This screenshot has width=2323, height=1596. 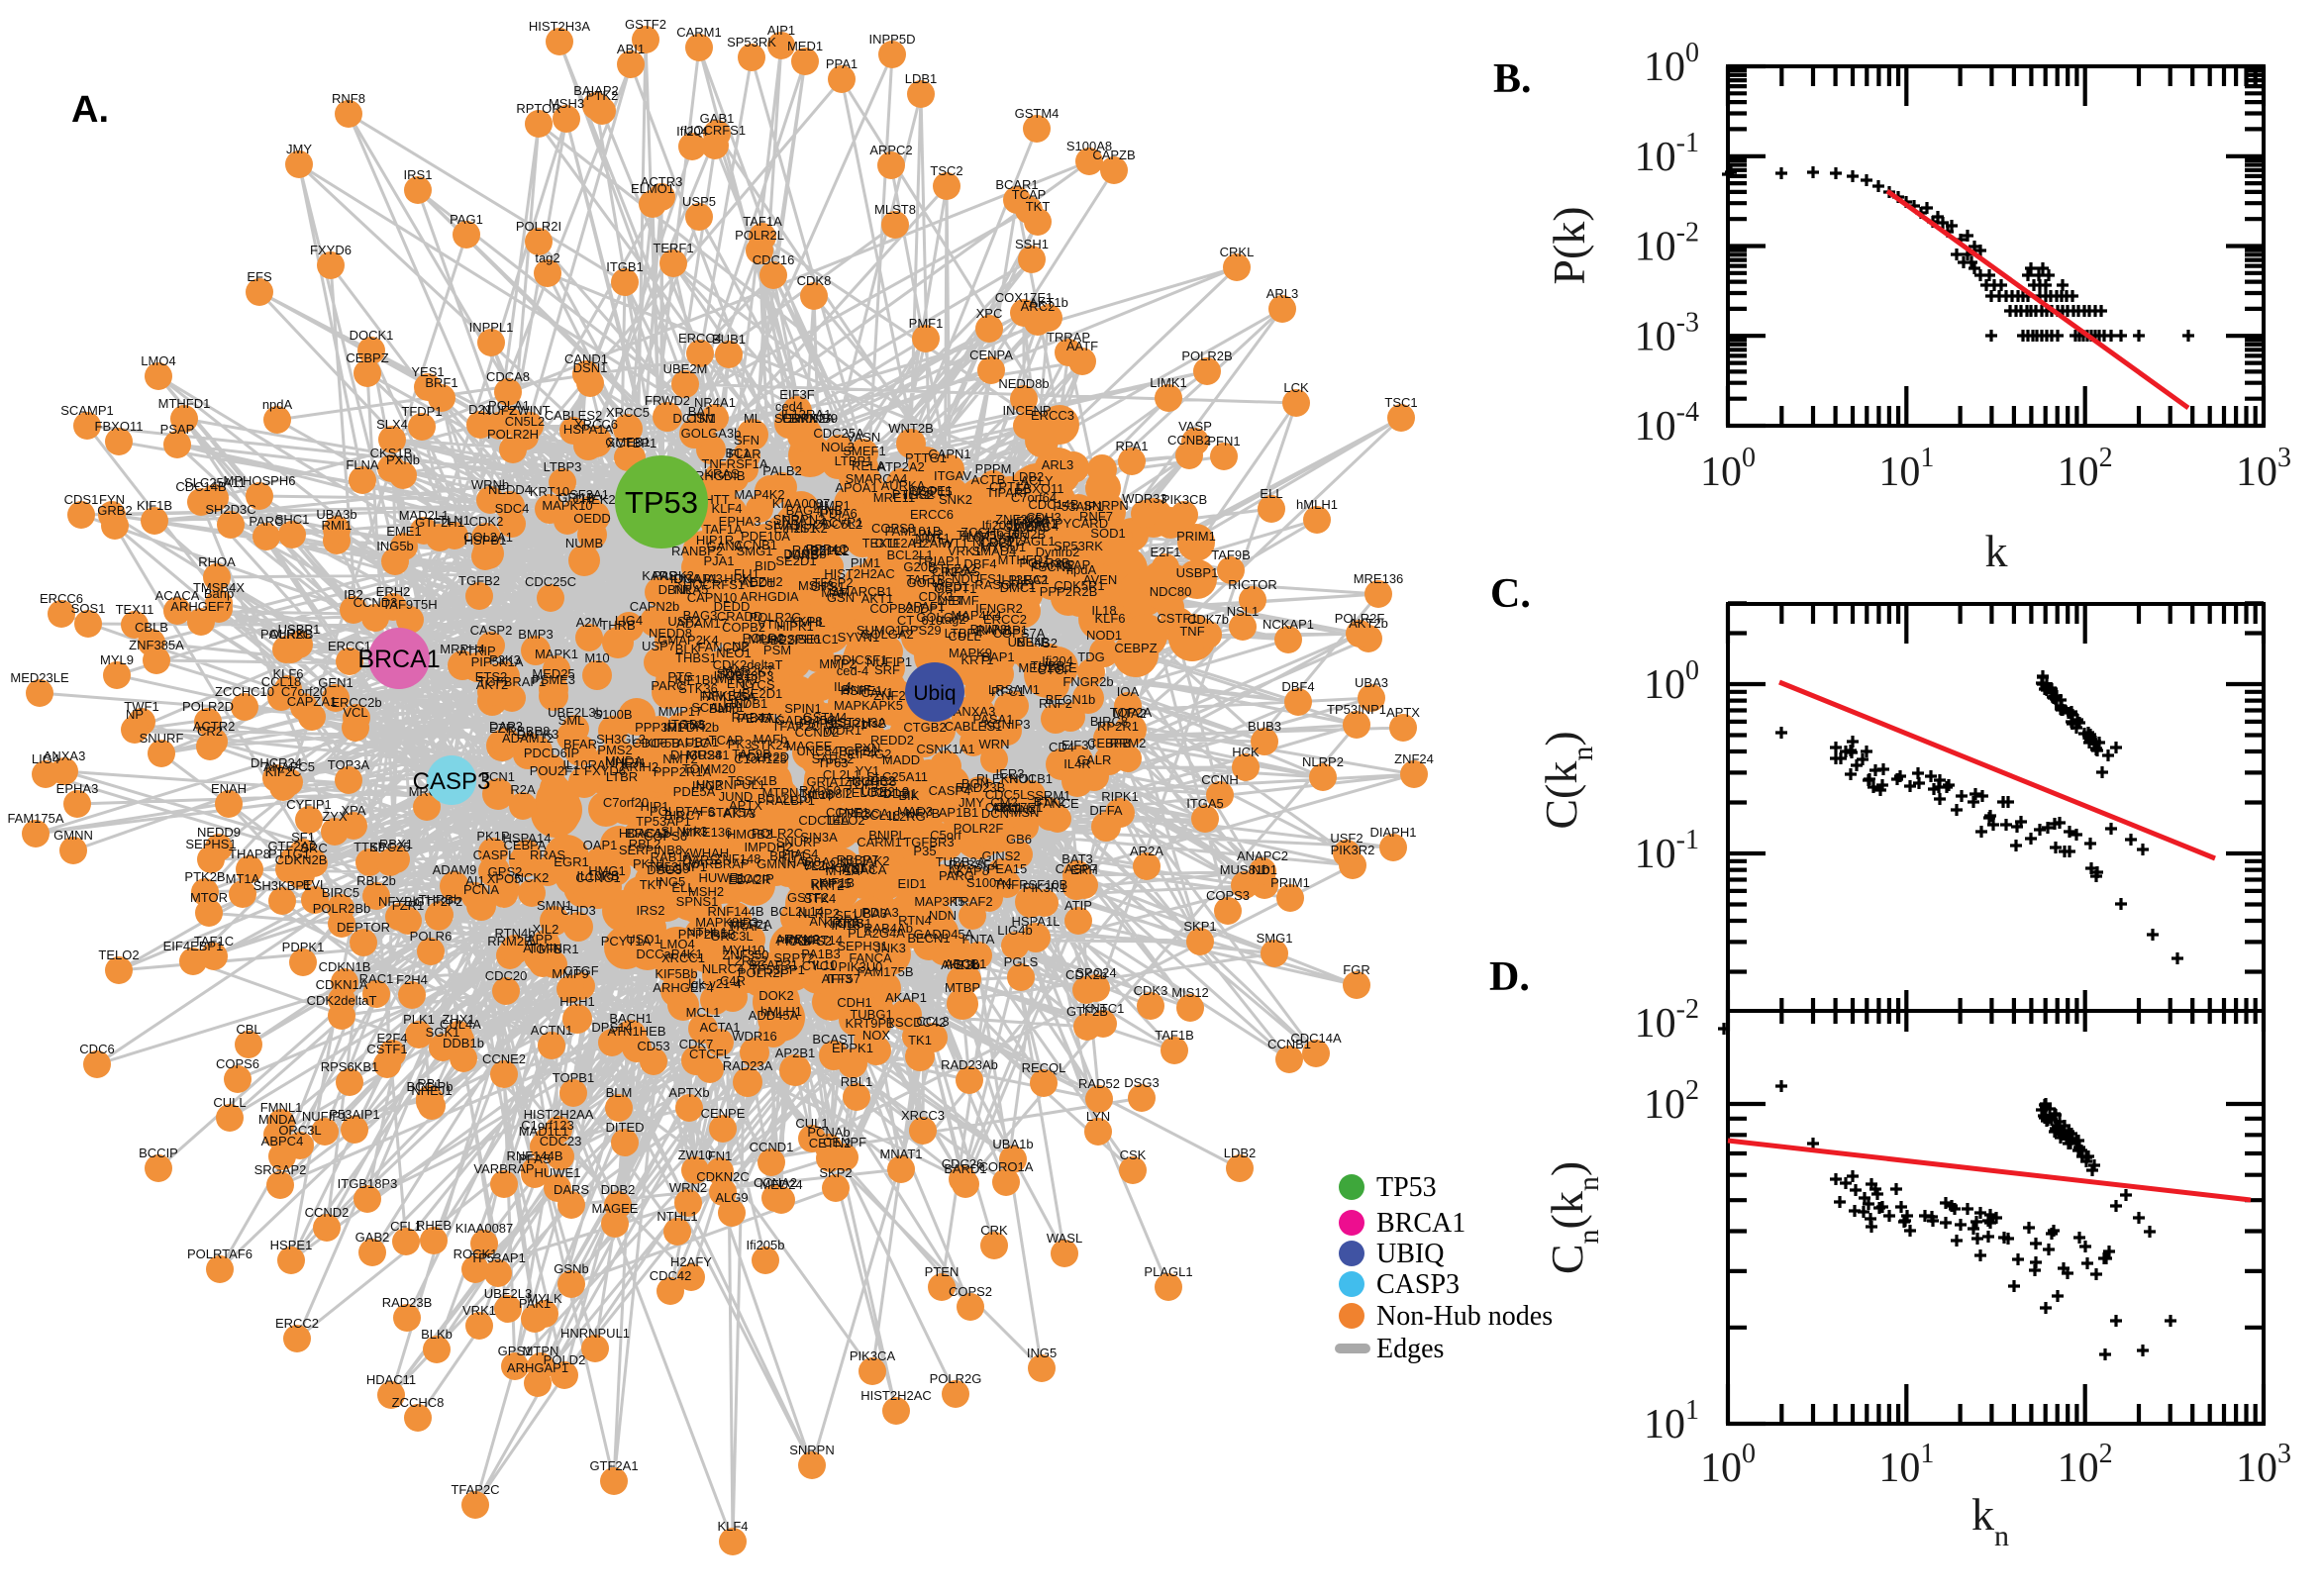 I want to click on svg-text: AKT2, so click(x=493, y=684).